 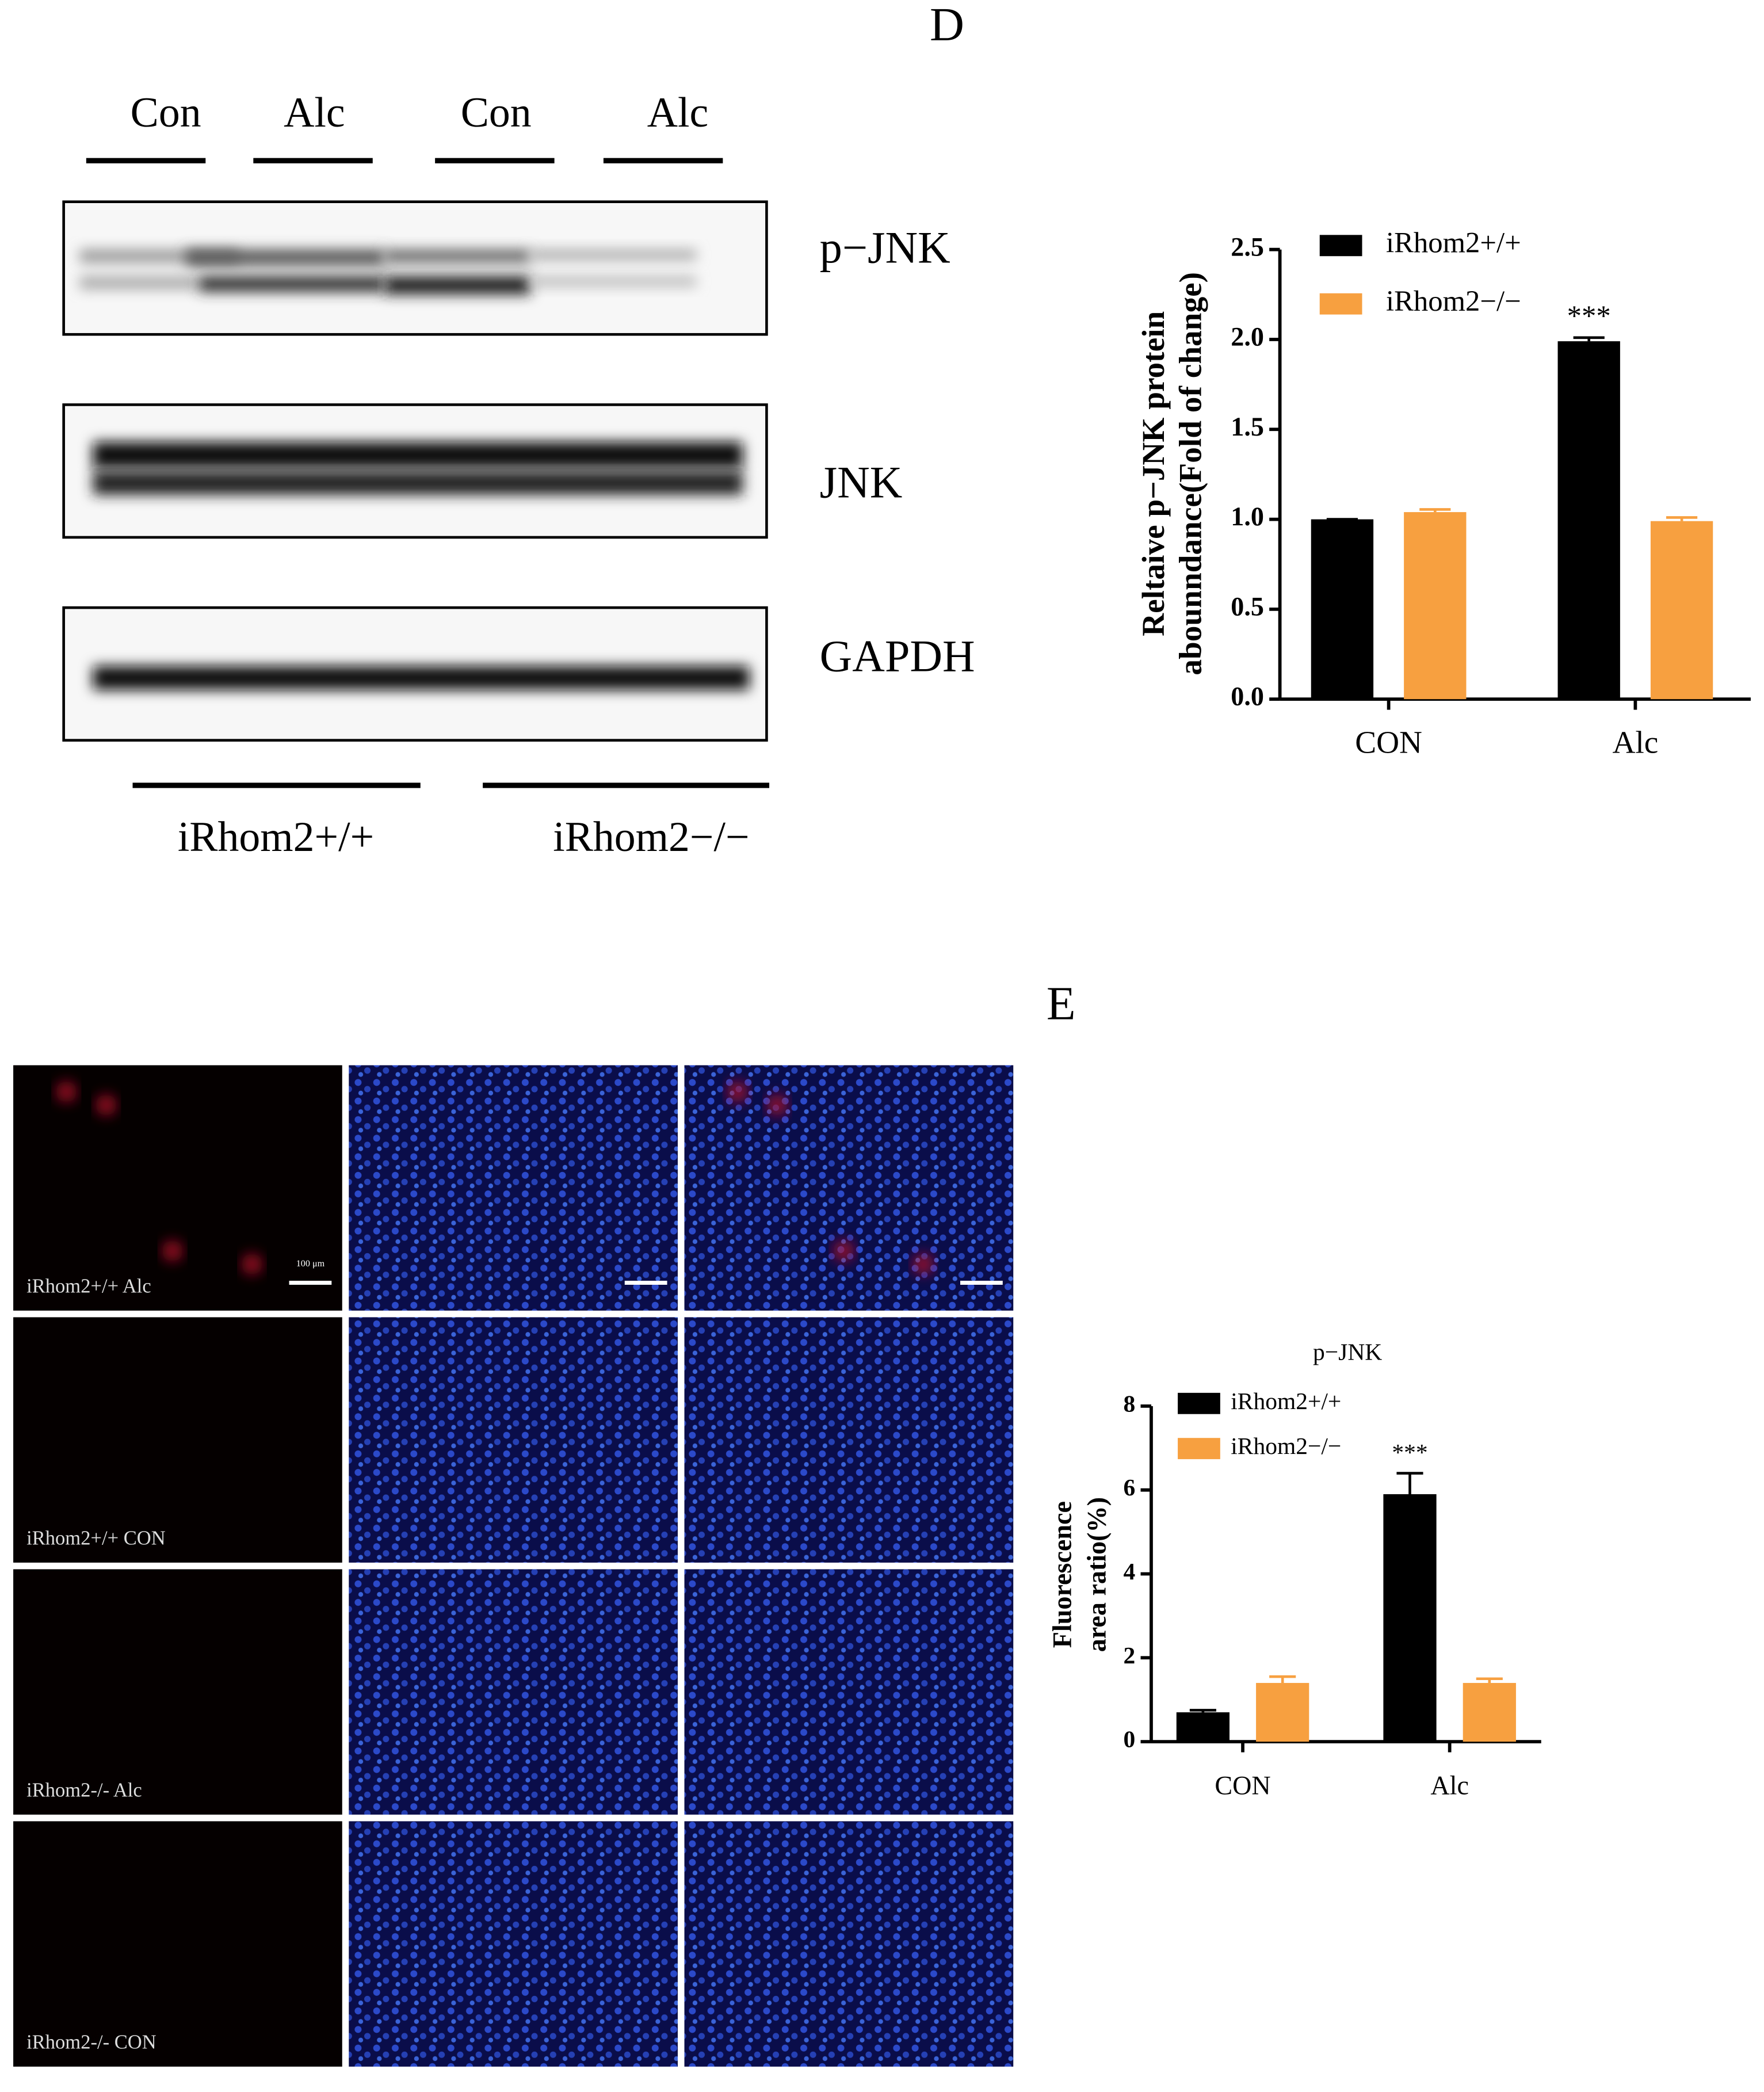 What do you see at coordinates (1247, 696) in the screenshot?
I see `y-tick-label: 0.0` at bounding box center [1247, 696].